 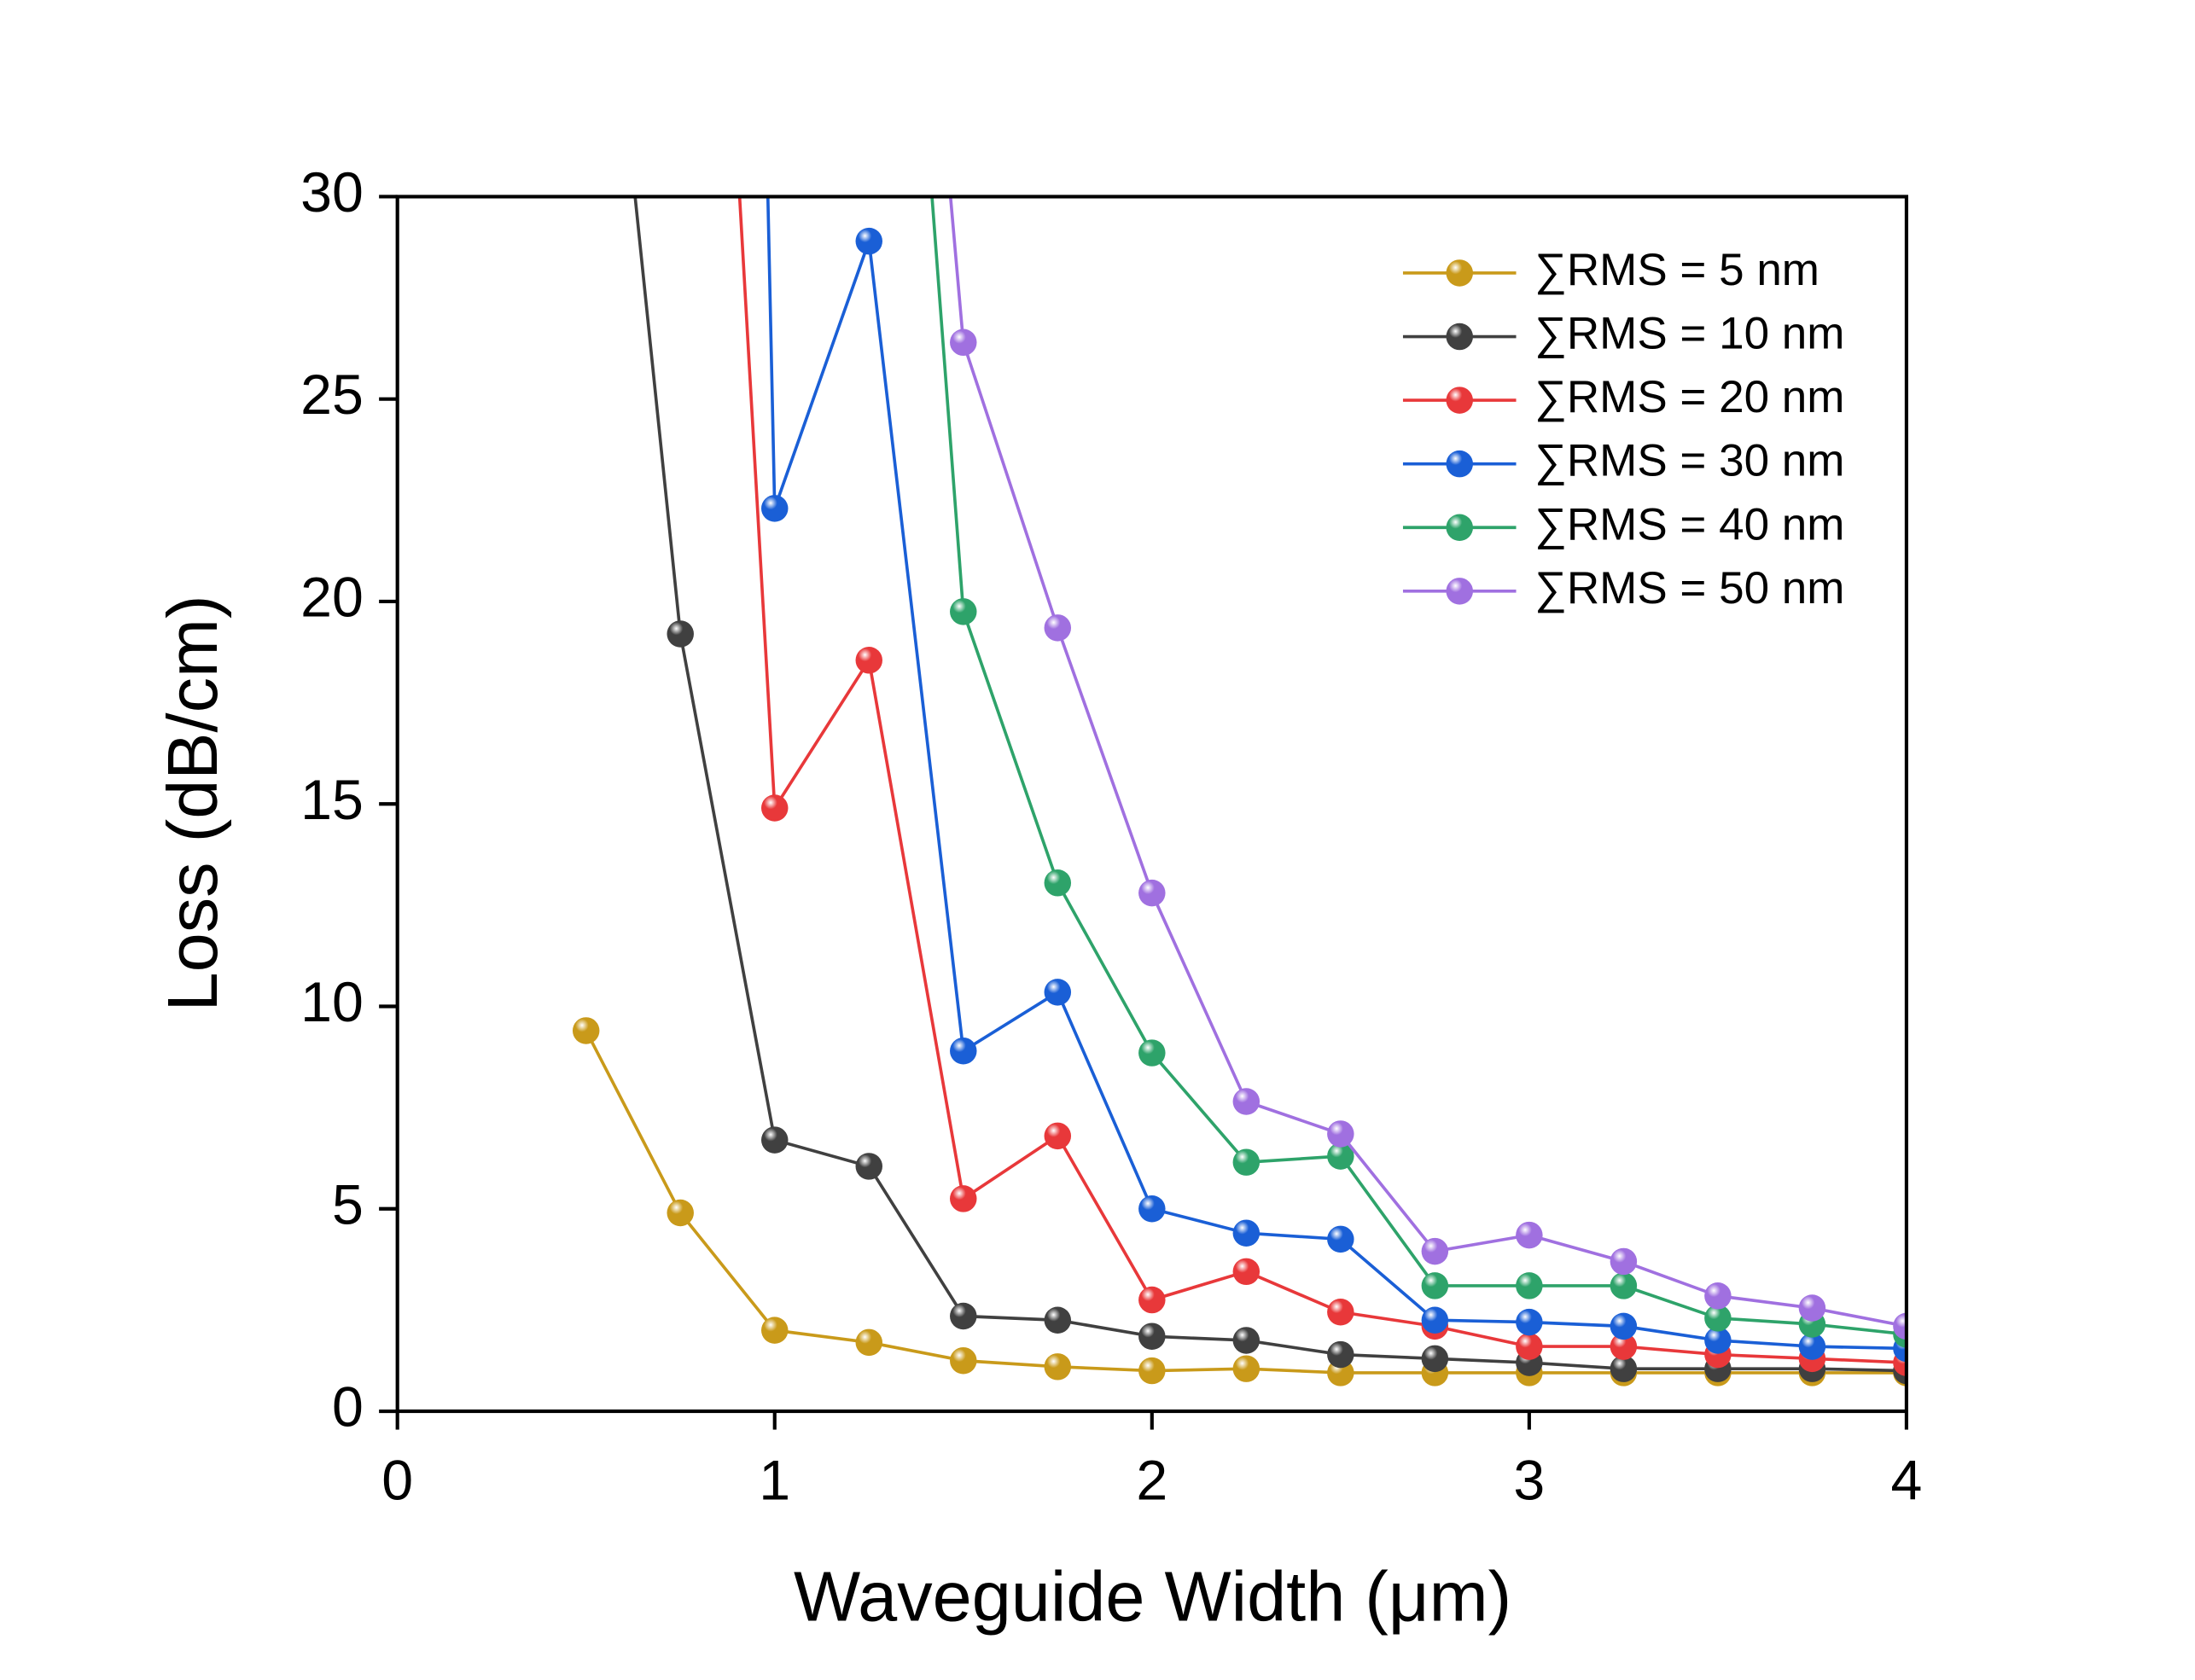 What do you see at coordinates (332, 1002) in the screenshot?
I see `y-tick-label: 10` at bounding box center [332, 1002].